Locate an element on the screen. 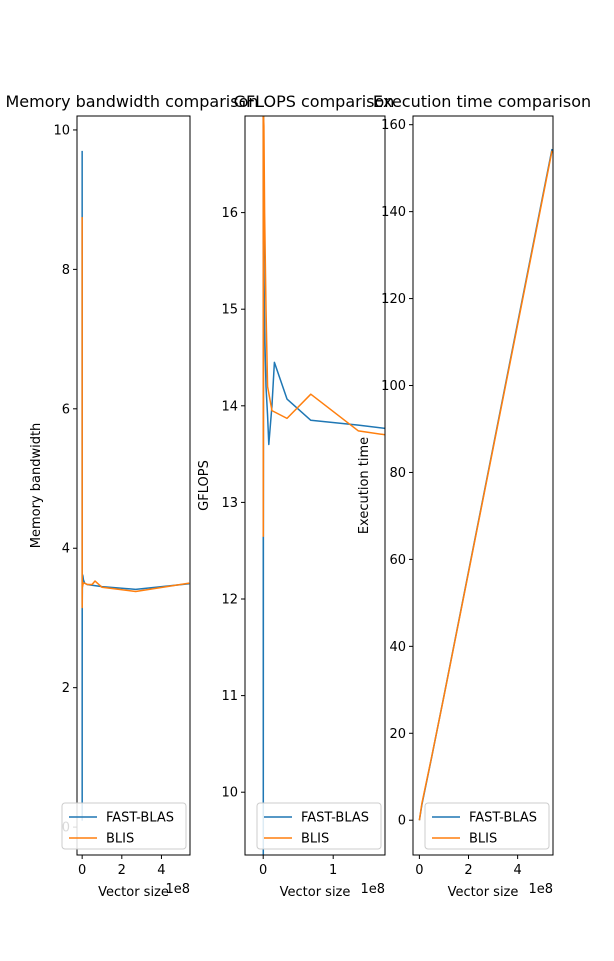 Image resolution: width=614 pixels, height=961 pixels. y-tick-label: 140 is located at coordinates (393, 212).